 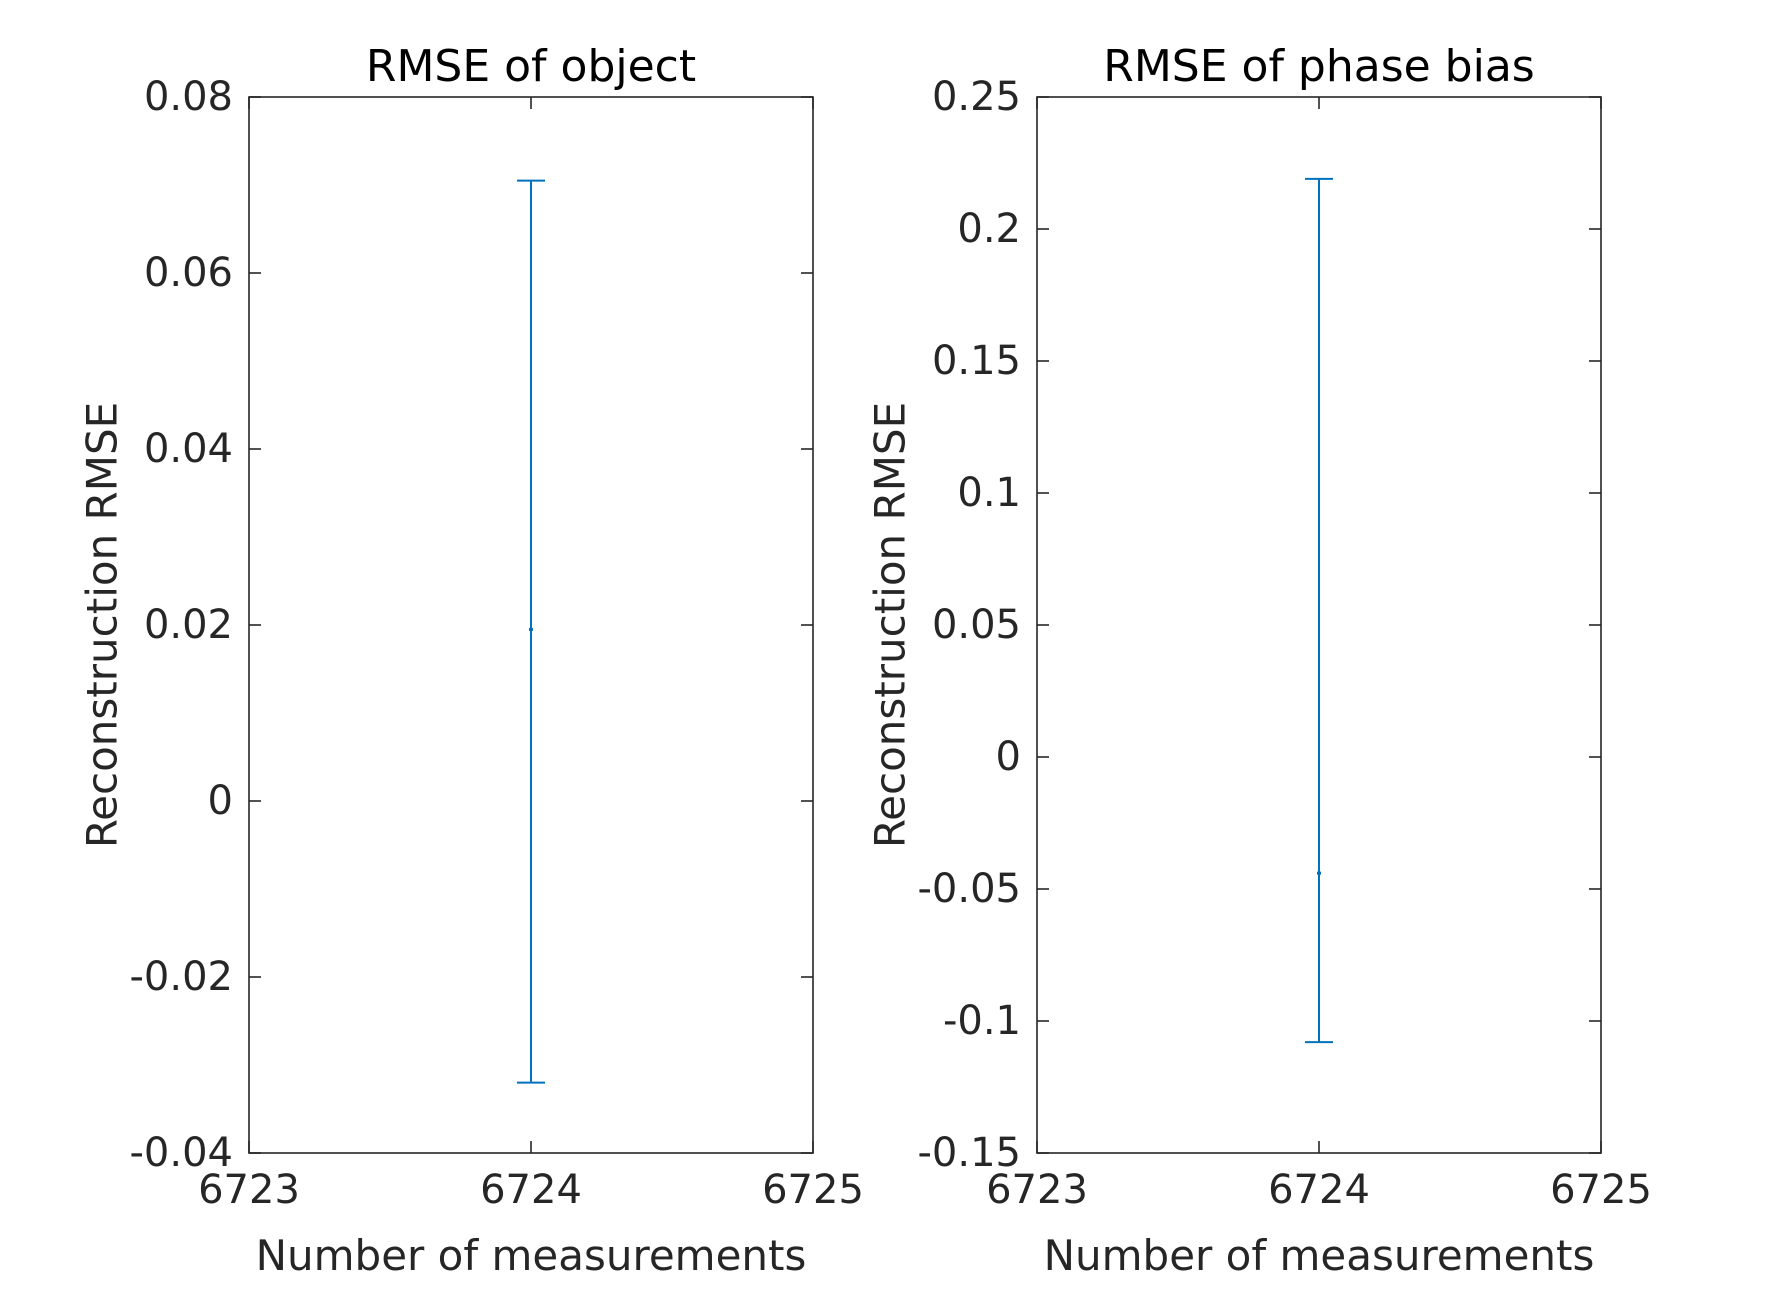 What do you see at coordinates (982, 1021) in the screenshot?
I see `y-tick-label: -0.1` at bounding box center [982, 1021].